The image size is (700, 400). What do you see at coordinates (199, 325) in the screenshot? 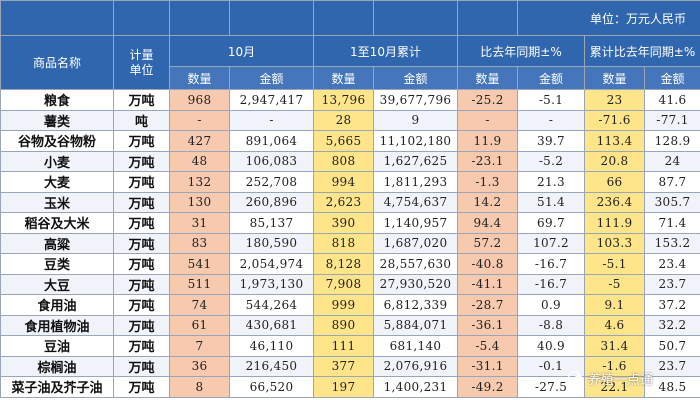
I see `cell-month-qty: 61` at bounding box center [199, 325].